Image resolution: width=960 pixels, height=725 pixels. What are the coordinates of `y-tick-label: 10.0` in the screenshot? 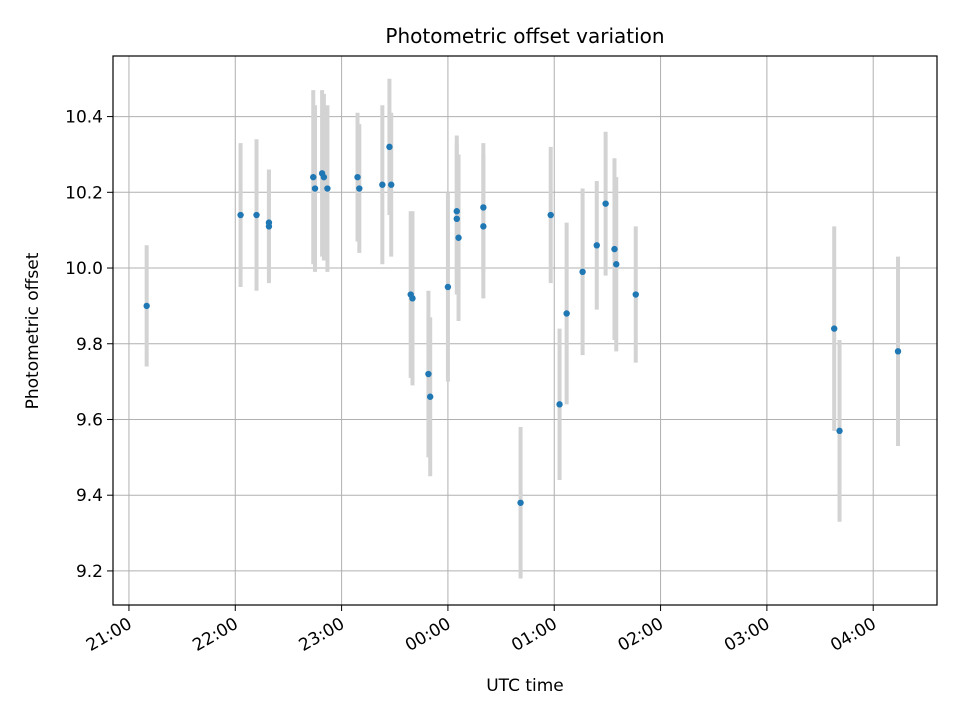 It's located at (84, 269).